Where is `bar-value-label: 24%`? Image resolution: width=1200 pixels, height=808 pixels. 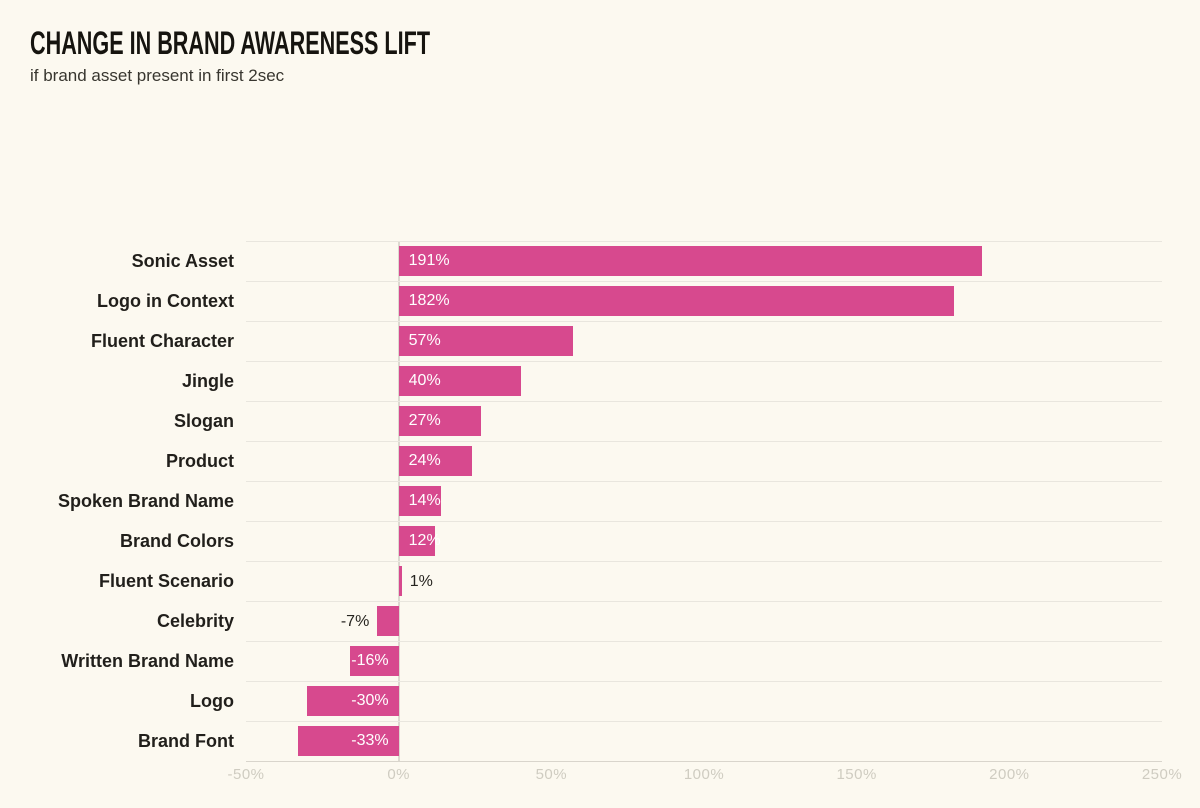 bar-value-label: 24% is located at coordinates (424, 460).